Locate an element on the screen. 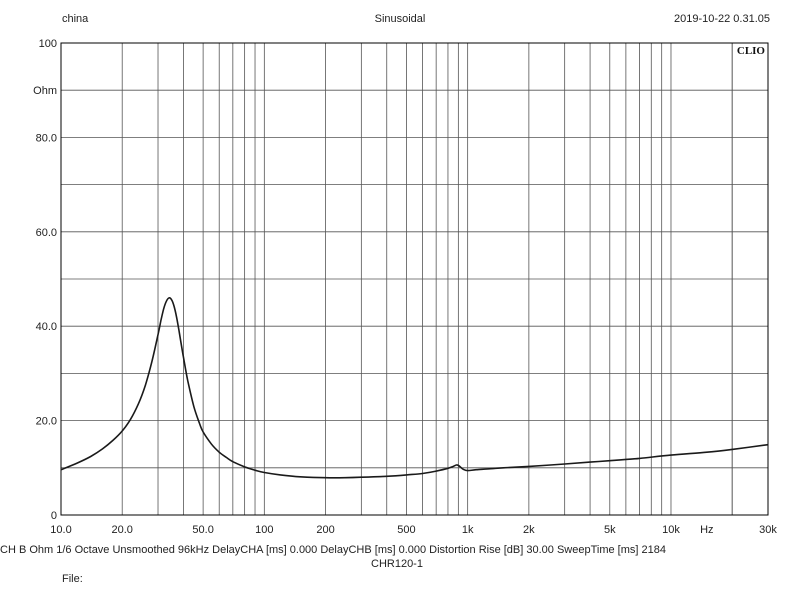  y-tick-label: 40.0 is located at coordinates (46, 327).